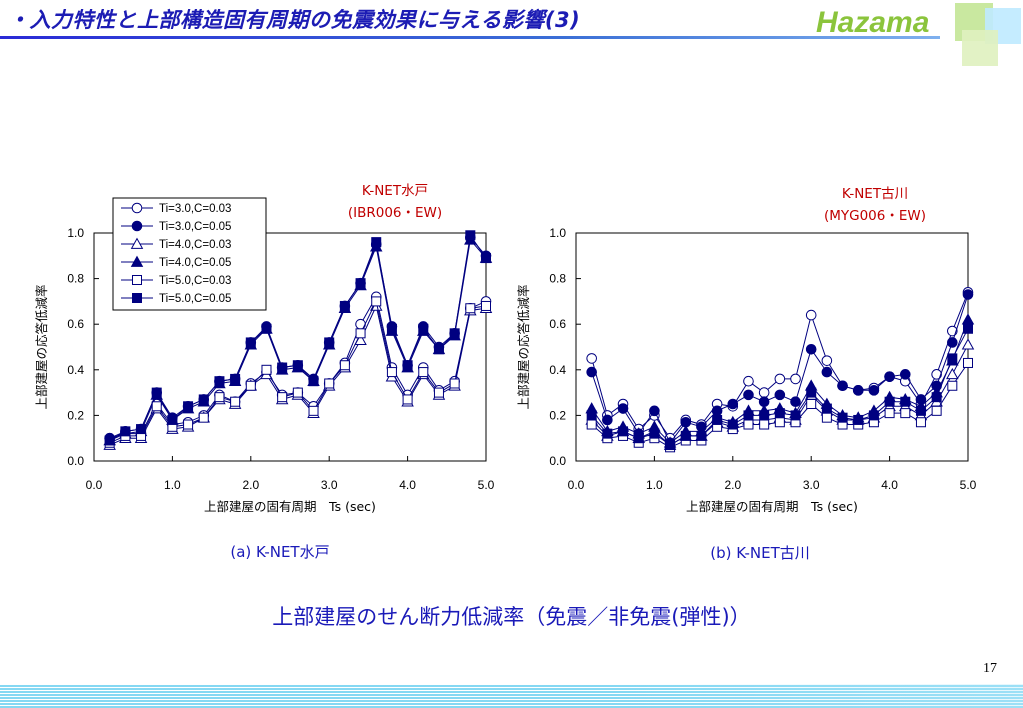  Describe the element at coordinates (732, 485) in the screenshot. I see `x-tick-label: 2.0` at that location.